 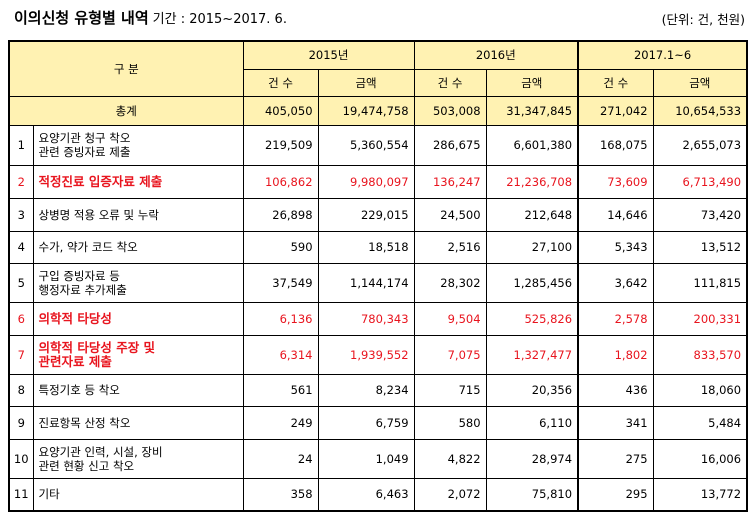 What do you see at coordinates (21, 318) in the screenshot?
I see `row-number: 6` at bounding box center [21, 318].